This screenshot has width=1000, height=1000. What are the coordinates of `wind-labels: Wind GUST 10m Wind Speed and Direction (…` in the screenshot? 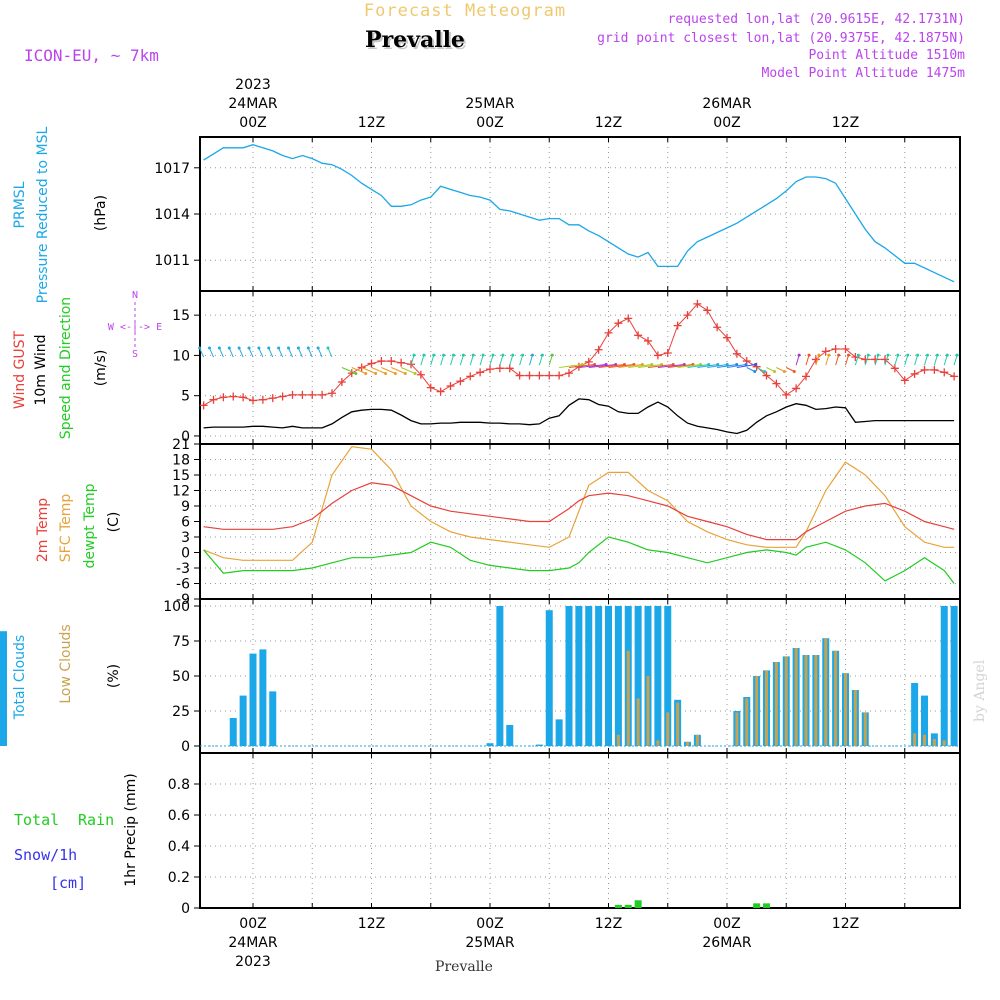 It's located at (87, 364).